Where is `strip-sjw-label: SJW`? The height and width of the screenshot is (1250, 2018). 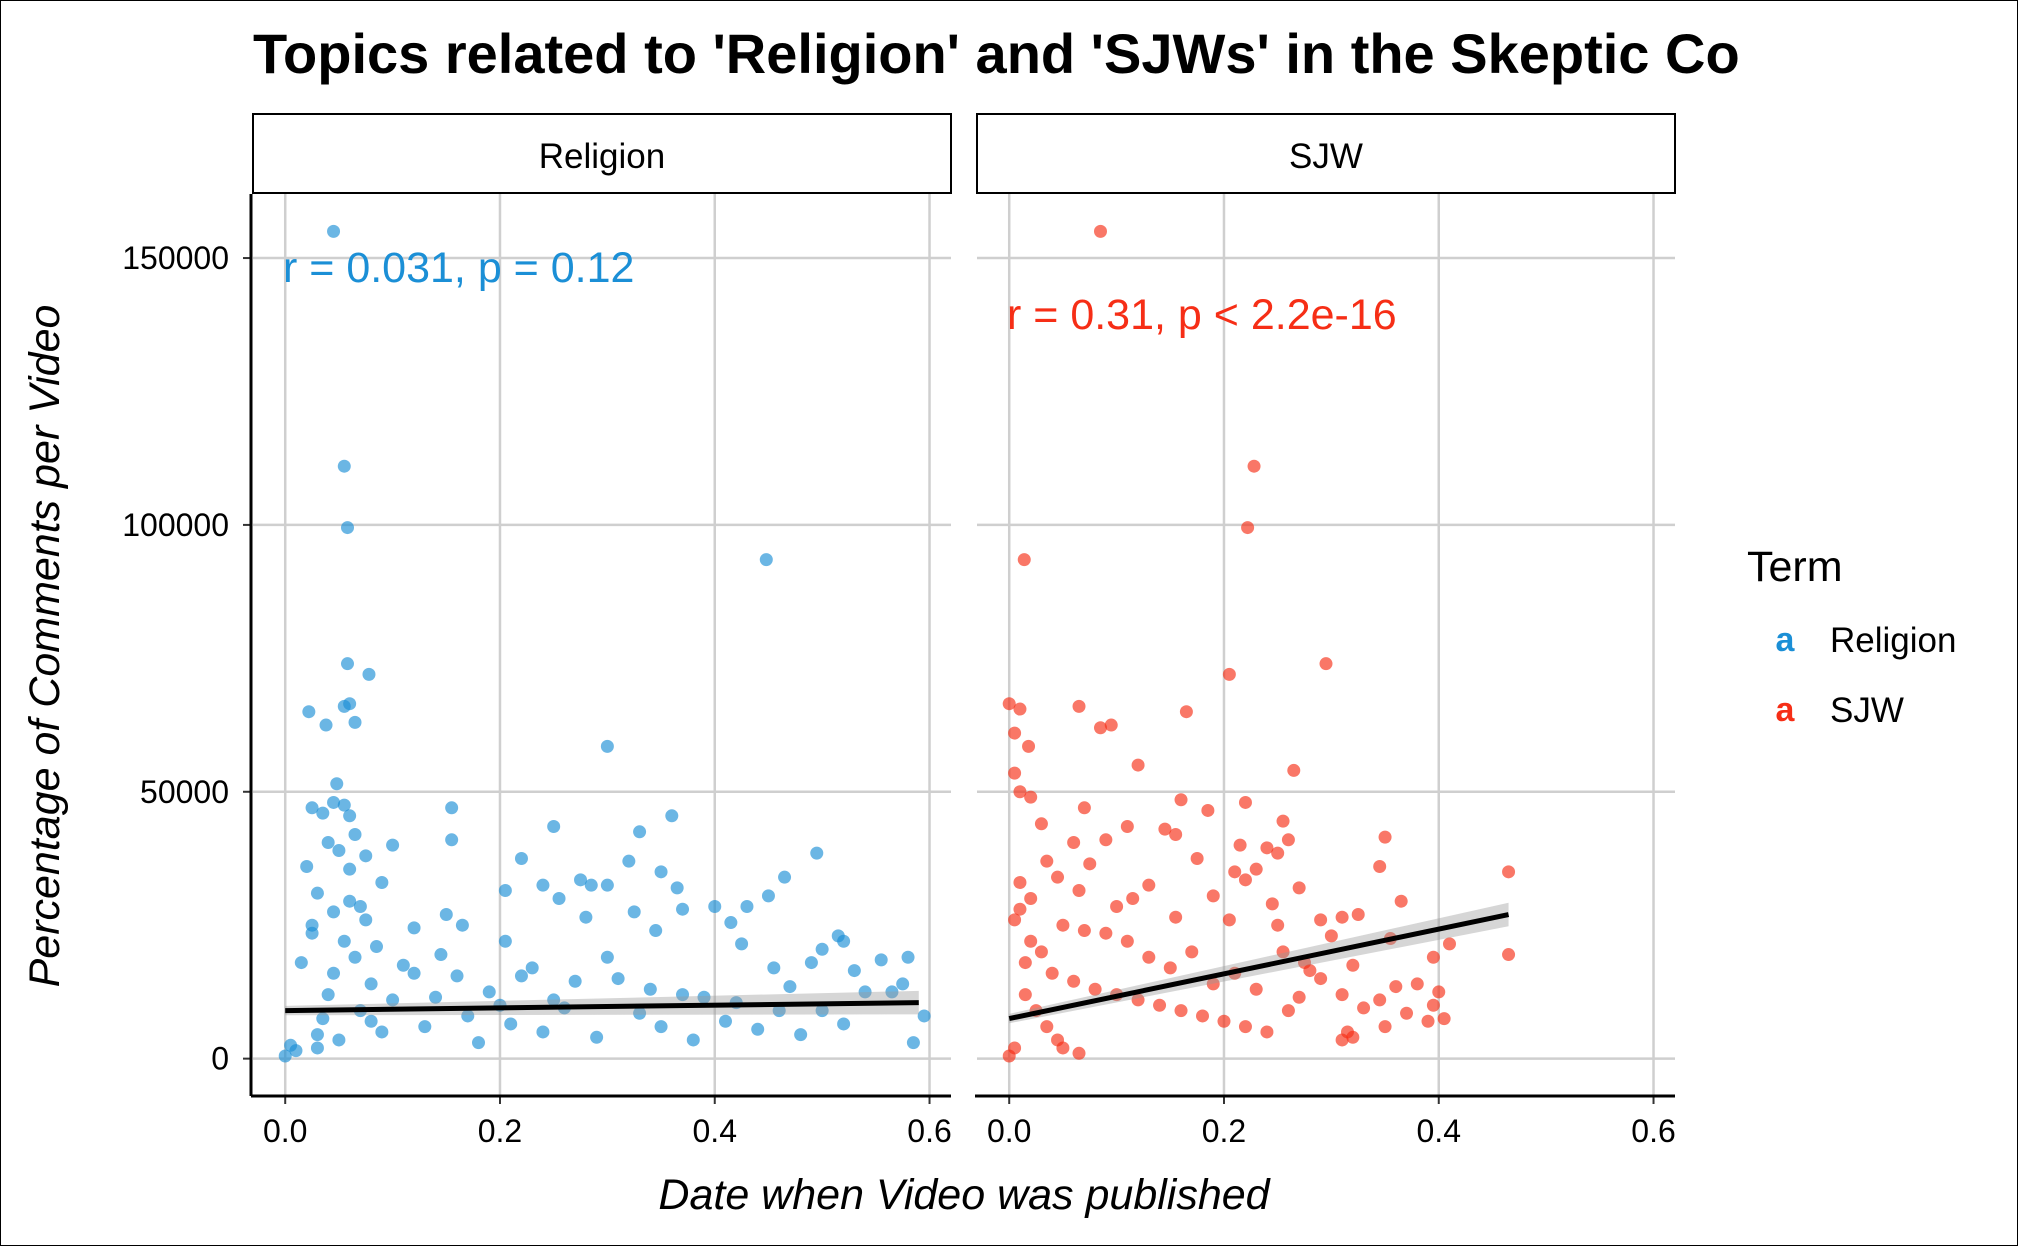
strip-sjw-label: SJW is located at coordinates (1326, 156).